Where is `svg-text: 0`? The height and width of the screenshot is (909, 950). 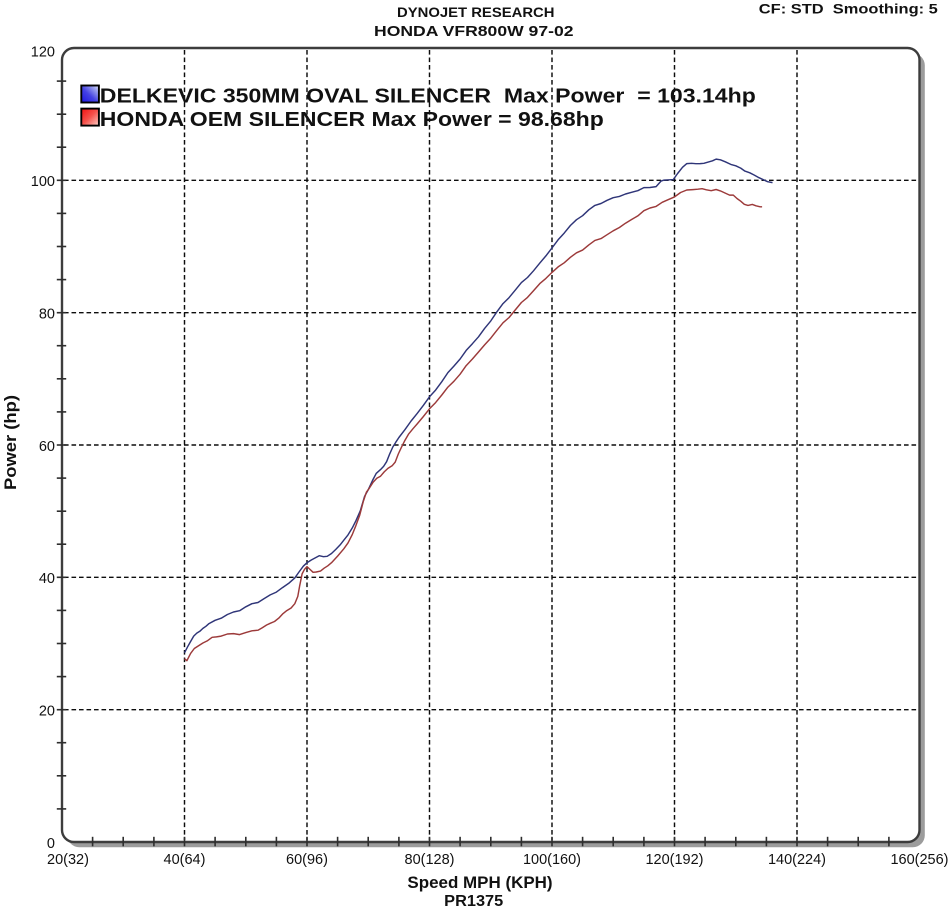 svg-text: 0 is located at coordinates (51, 844).